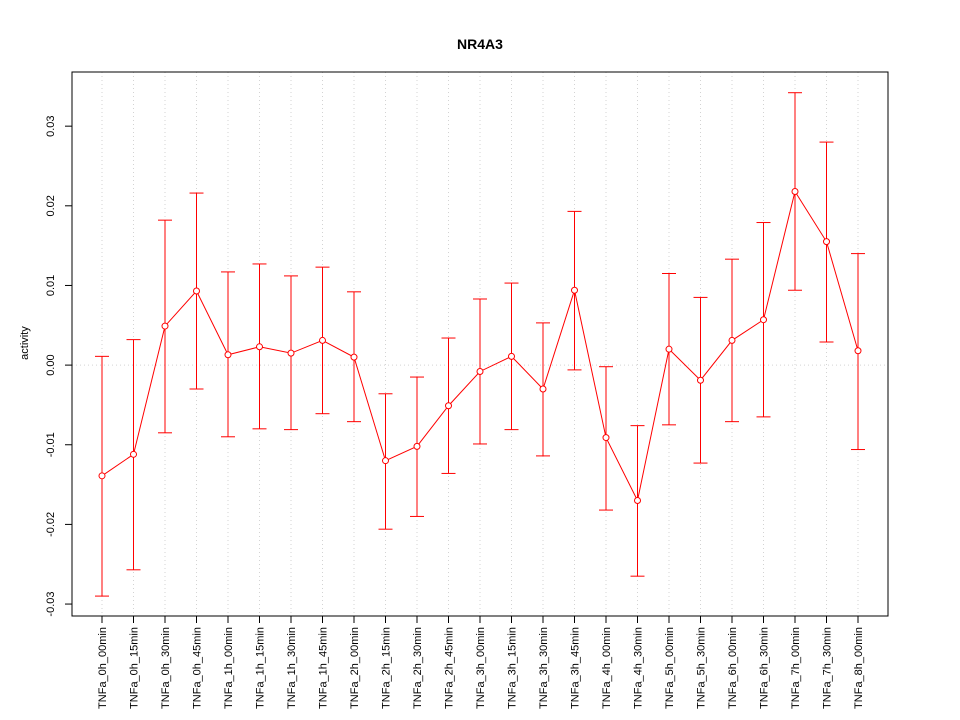 The height and width of the screenshot is (720, 960). I want to click on x-tick-label: TNFa_2h_30min, so click(418, 668).